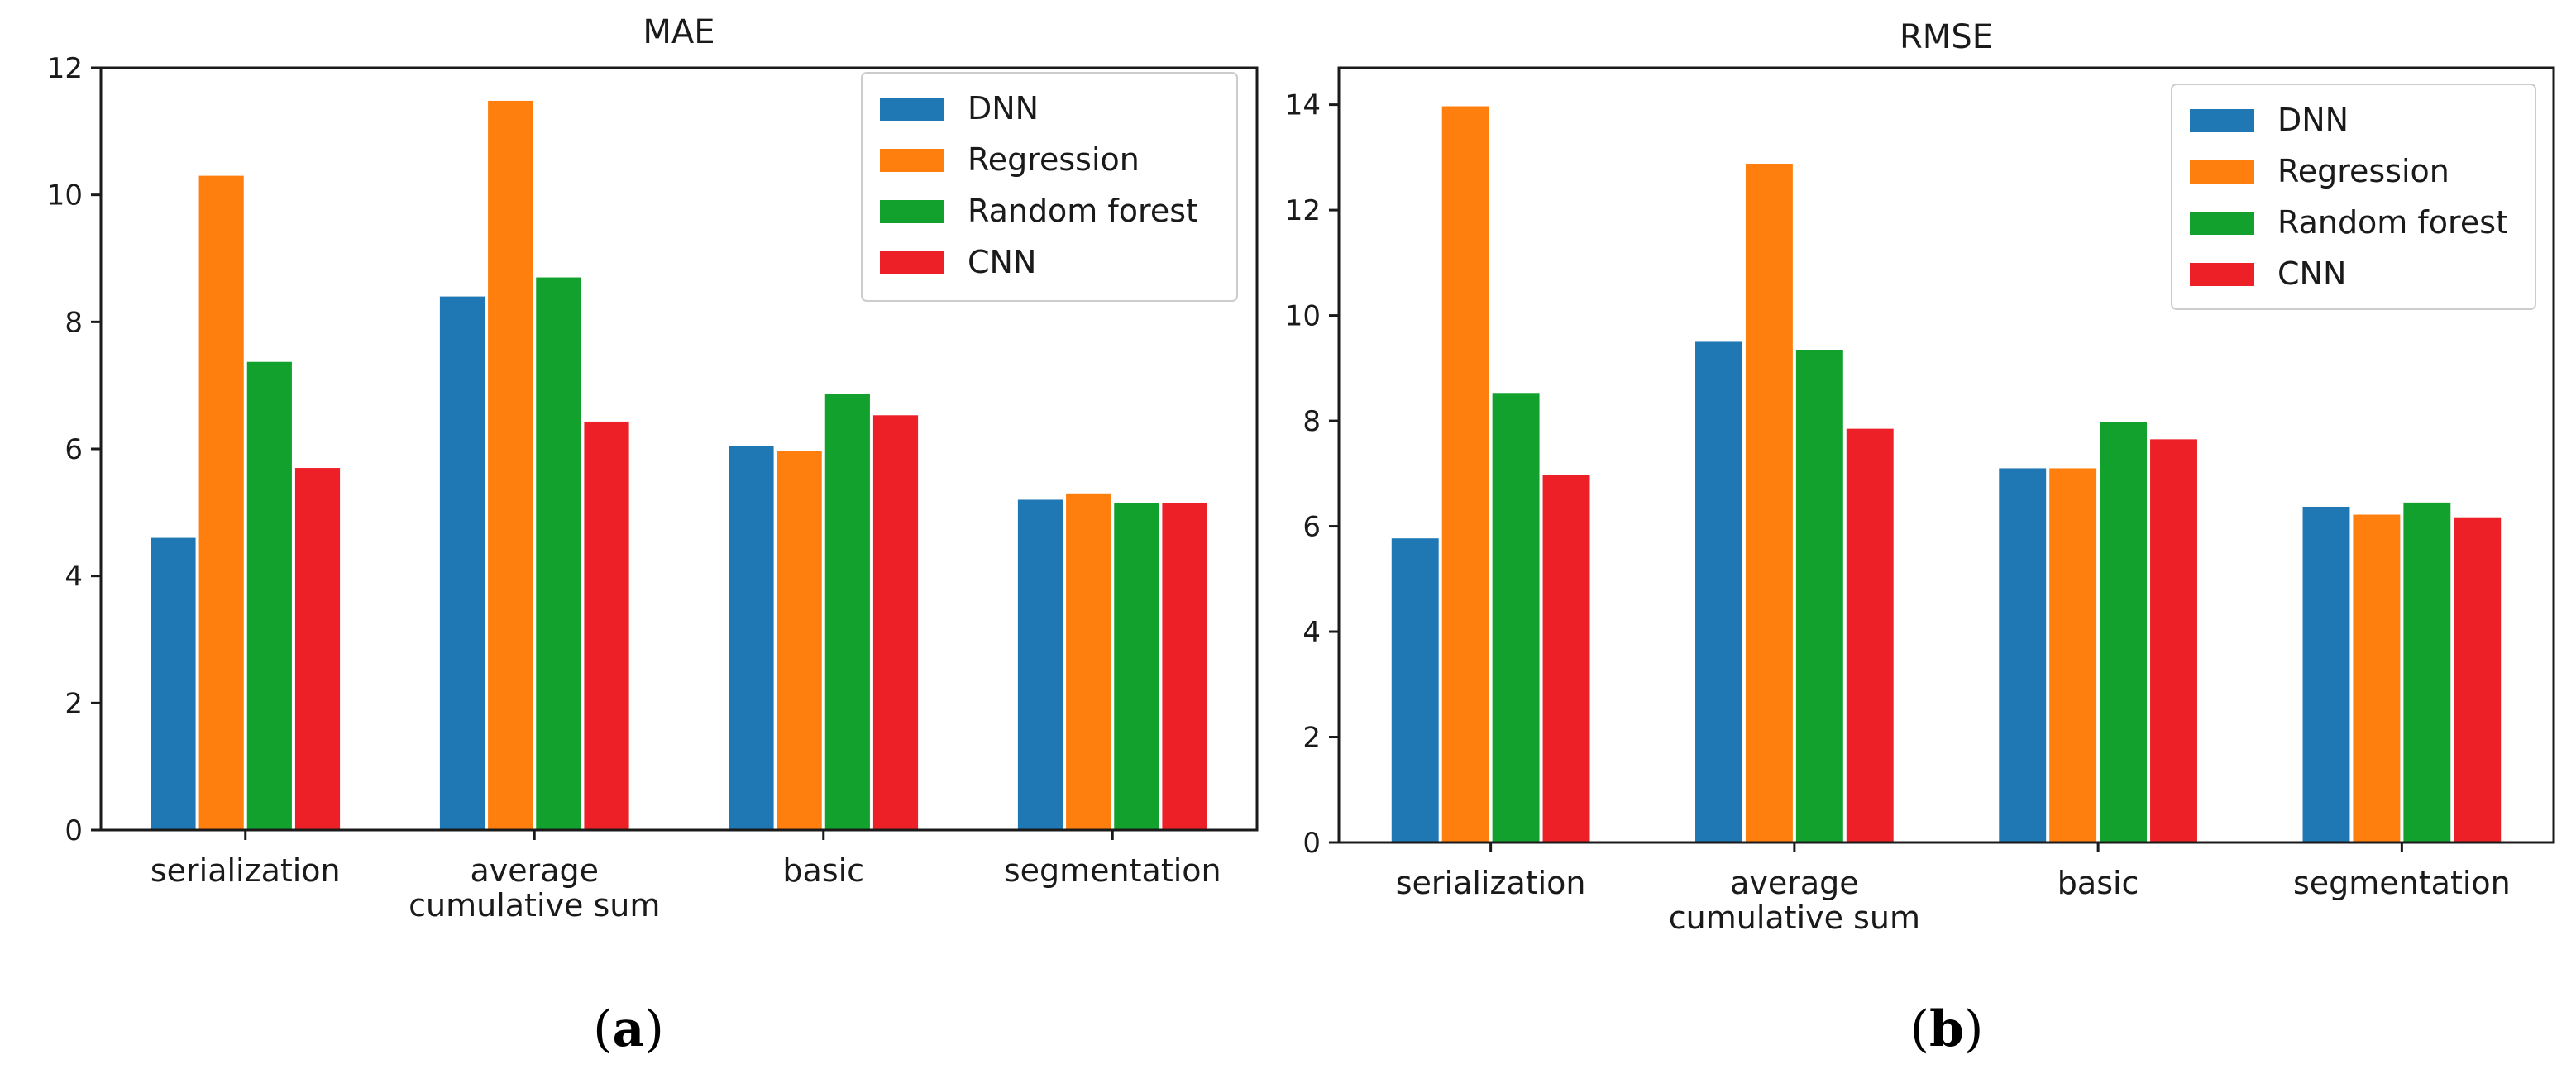 This screenshot has width=2576, height=1069. Describe the element at coordinates (628, 1029) in the screenshot. I see `panel-label: (a)` at that location.